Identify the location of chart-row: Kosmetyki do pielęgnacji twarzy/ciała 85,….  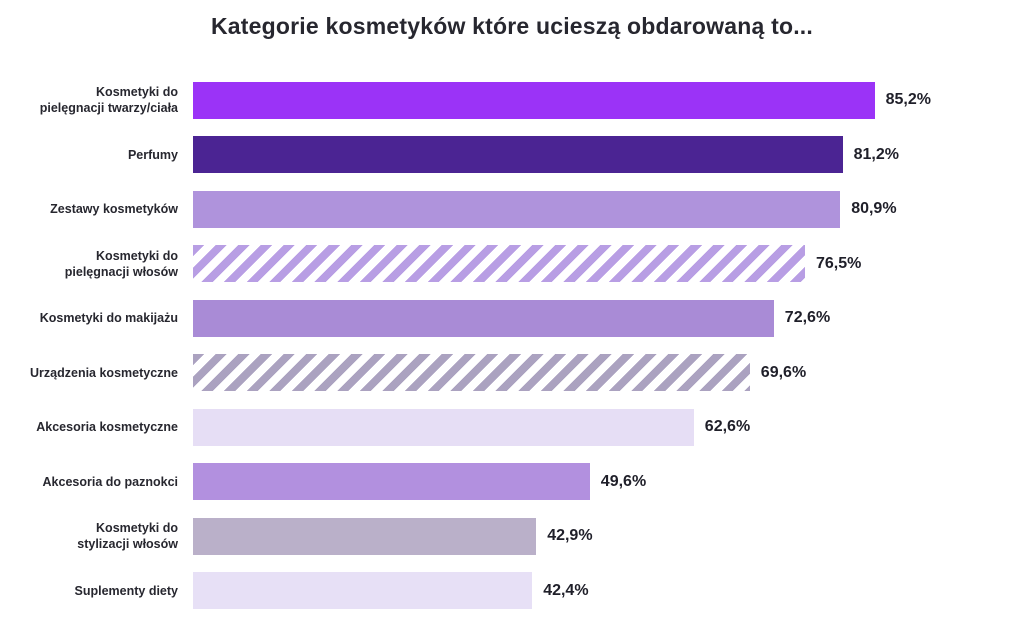
(512, 100).